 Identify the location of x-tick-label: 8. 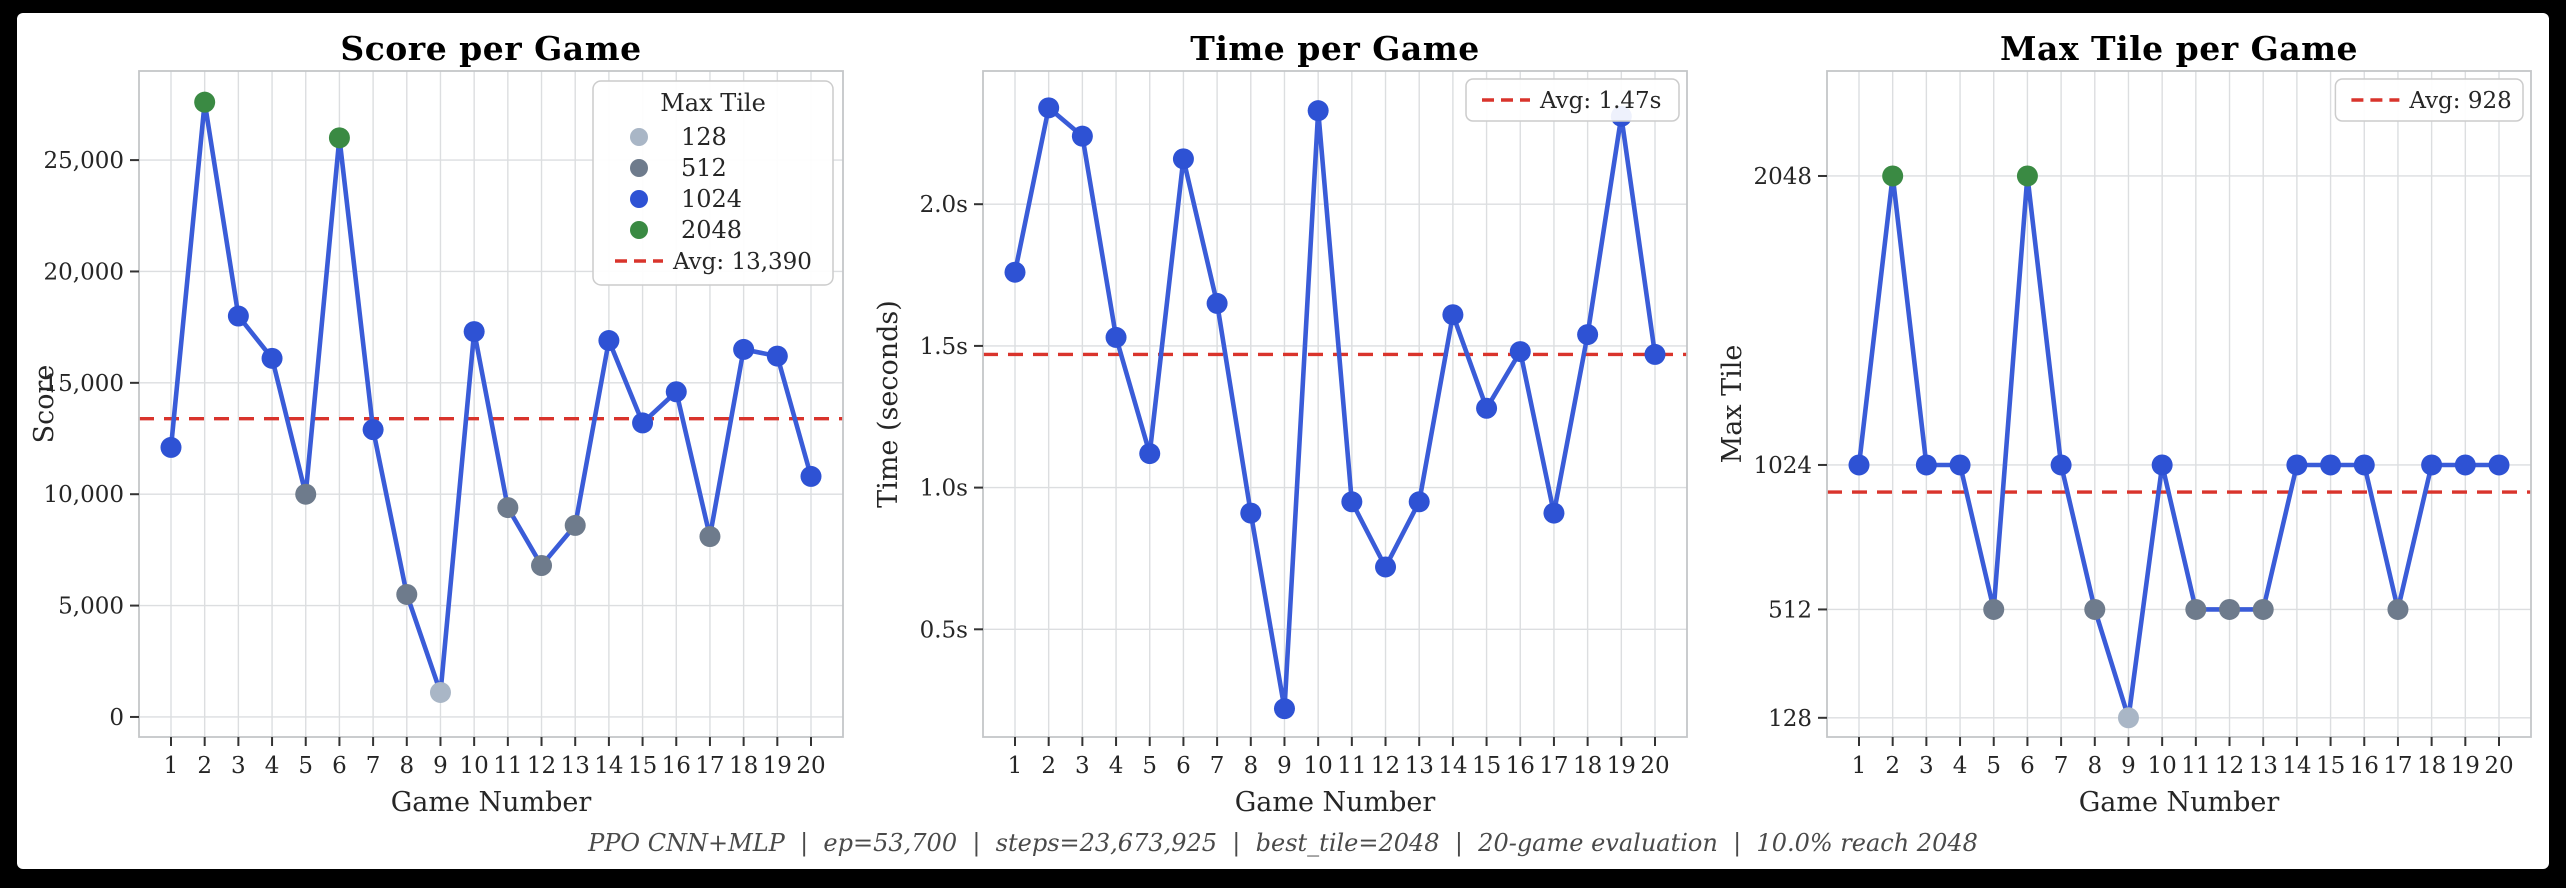
(1250, 766).